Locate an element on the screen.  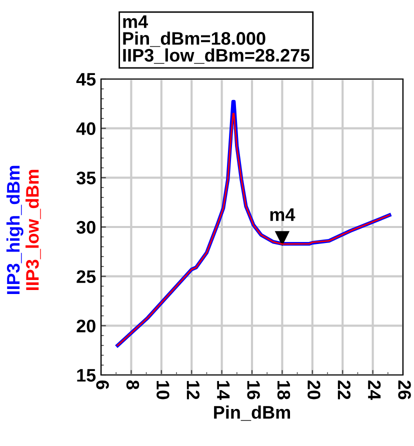
x-tick-label: 26 is located at coordinates (404, 390).